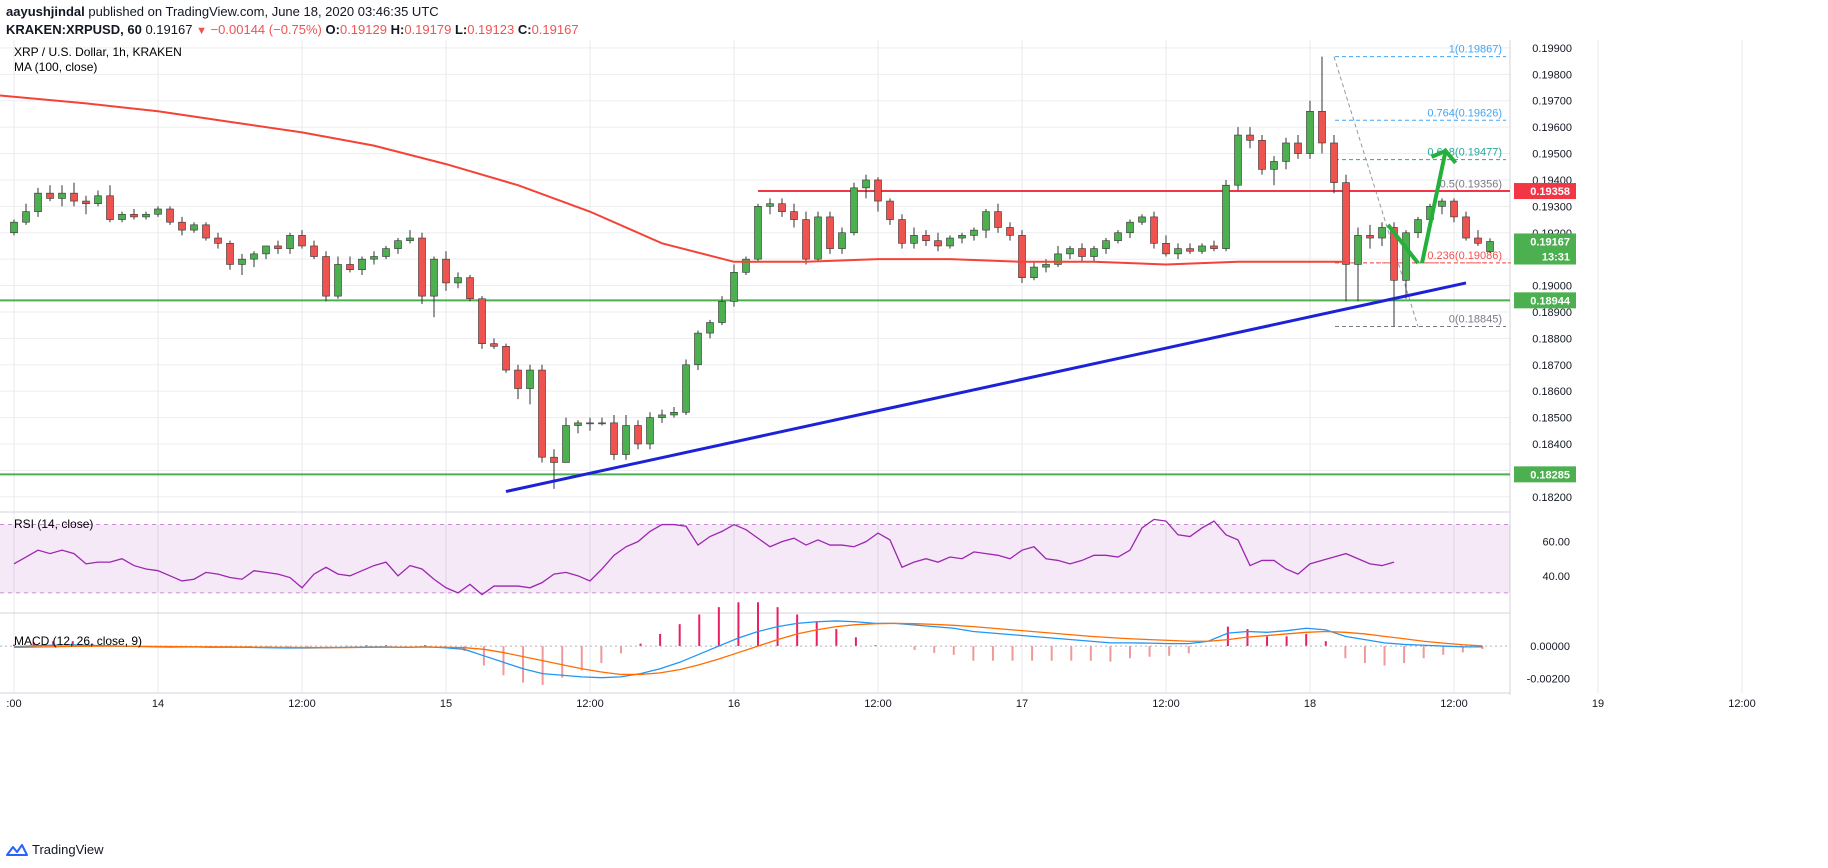 The image size is (1828, 868). I want to click on down-arrow-icon: ▼, so click(201, 31).